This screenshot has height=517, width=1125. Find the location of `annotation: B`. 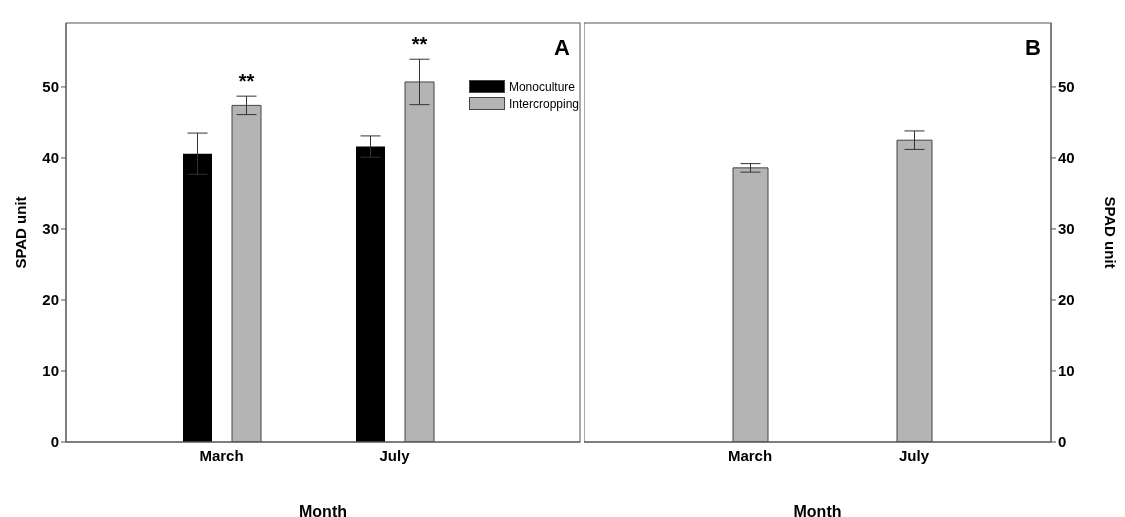

annotation: B is located at coordinates (1033, 47).